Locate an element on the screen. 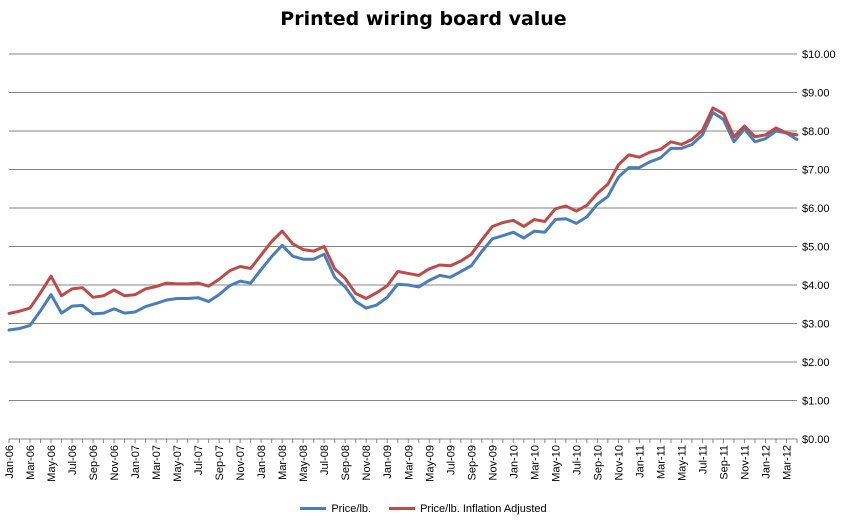 This screenshot has width=847, height=527. x-tick-label: May-10 is located at coordinates (556, 463).